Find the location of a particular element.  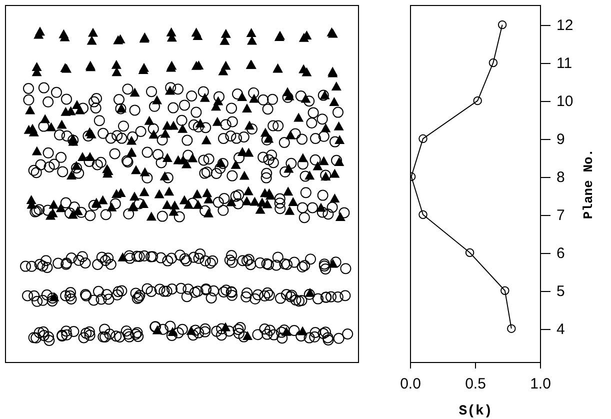

y-tick-label: 8 is located at coordinates (560, 177).